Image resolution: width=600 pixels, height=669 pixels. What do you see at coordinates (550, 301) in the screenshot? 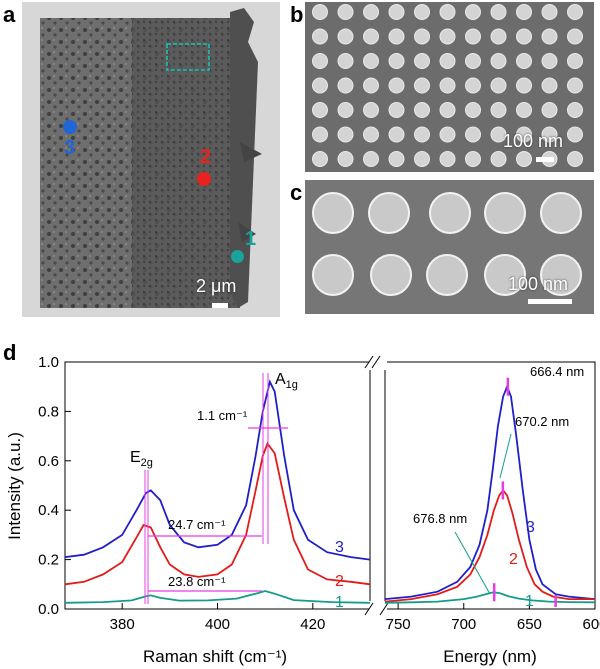
I see `panel-c-scale-bar` at bounding box center [550, 301].